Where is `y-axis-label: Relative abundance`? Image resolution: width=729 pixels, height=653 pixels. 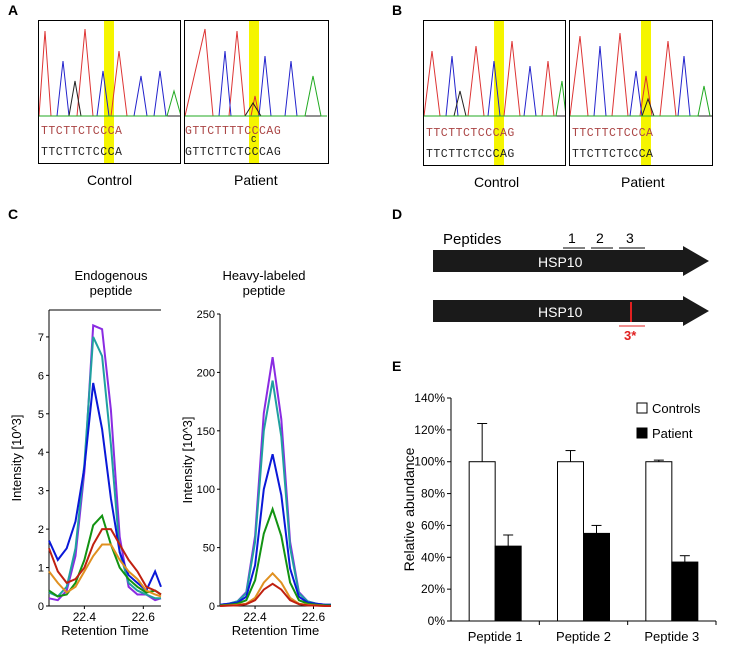 y-axis-label: Relative abundance is located at coordinates (409, 509).